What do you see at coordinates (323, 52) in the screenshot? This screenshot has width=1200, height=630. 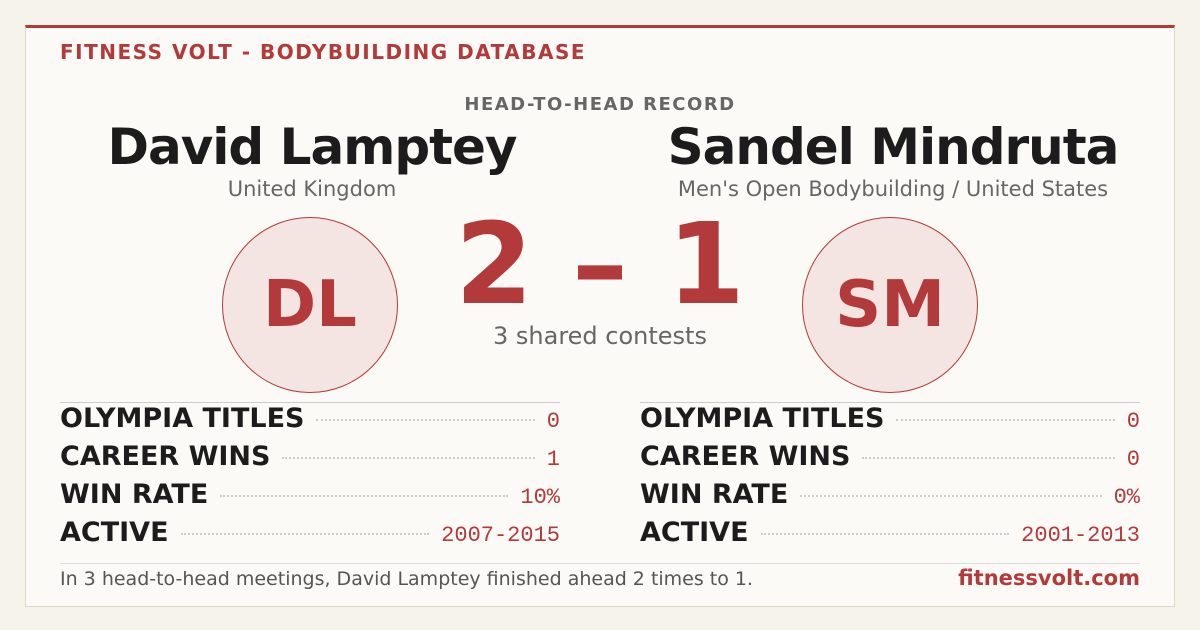 I see `brand: FITNESS VOLT - BODYBUILDING DATABASE` at bounding box center [323, 52].